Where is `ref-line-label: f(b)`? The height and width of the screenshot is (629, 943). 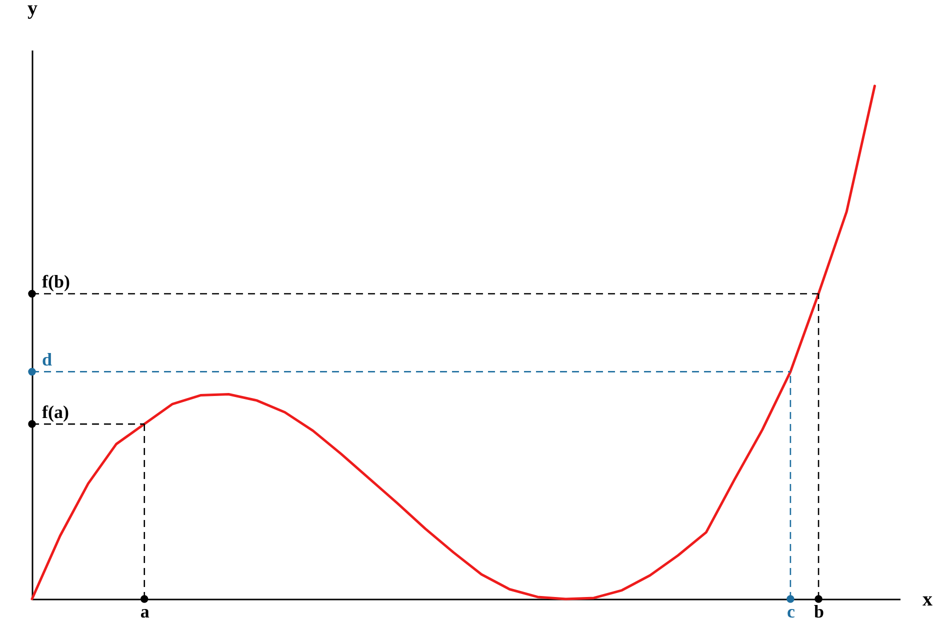
ref-line-label: f(b) is located at coordinates (56, 282).